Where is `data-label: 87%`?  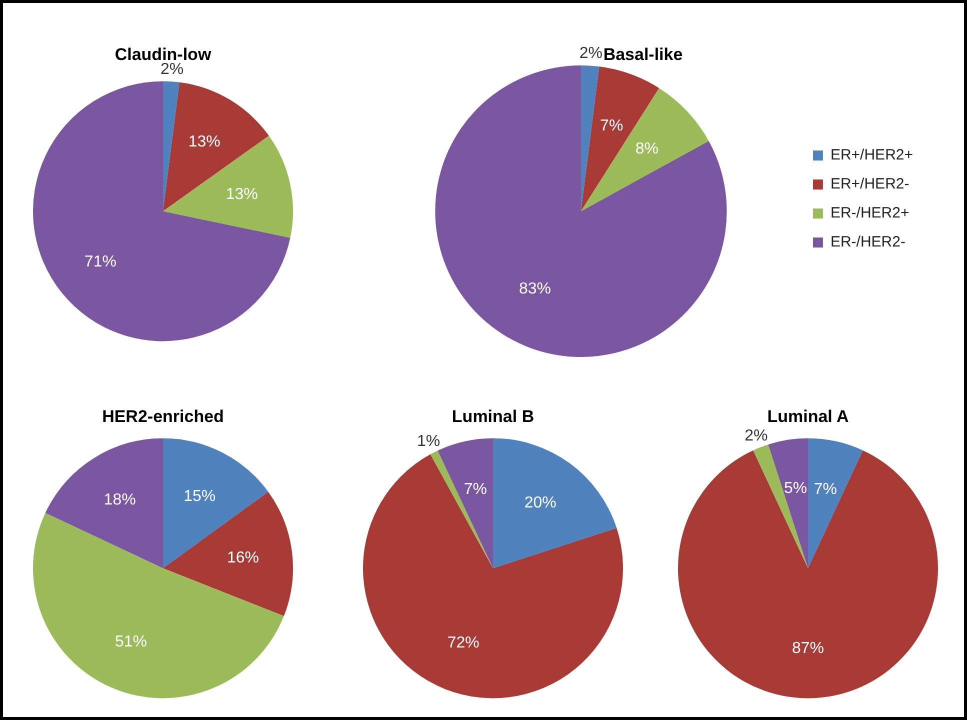
data-label: 87% is located at coordinates (808, 649).